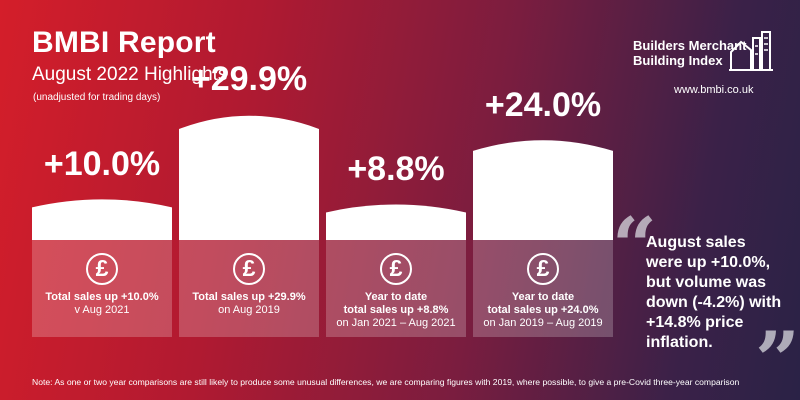 Image resolution: width=800 pixels, height=400 pixels. Describe the element at coordinates (130, 74) in the screenshot. I see `report-subtitle: August 2022 Highlights` at that location.